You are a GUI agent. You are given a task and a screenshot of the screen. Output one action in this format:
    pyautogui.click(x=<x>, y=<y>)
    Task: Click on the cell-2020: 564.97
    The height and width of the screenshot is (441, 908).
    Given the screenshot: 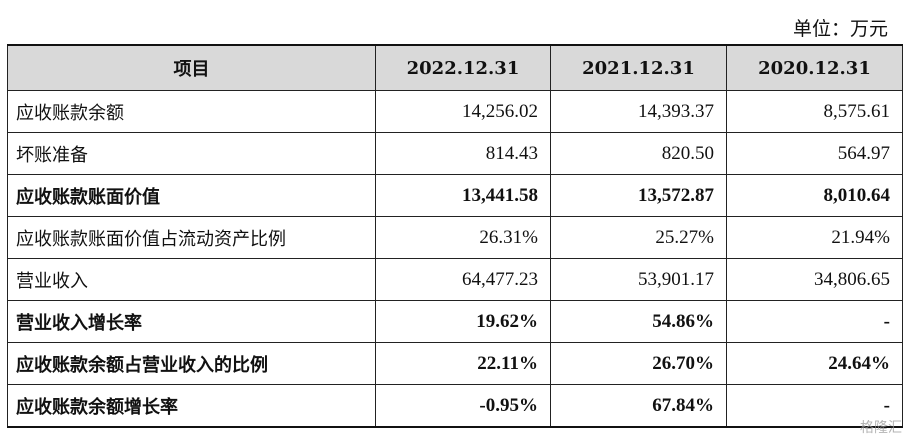 What is the action you would take?
    pyautogui.click(x=814, y=153)
    